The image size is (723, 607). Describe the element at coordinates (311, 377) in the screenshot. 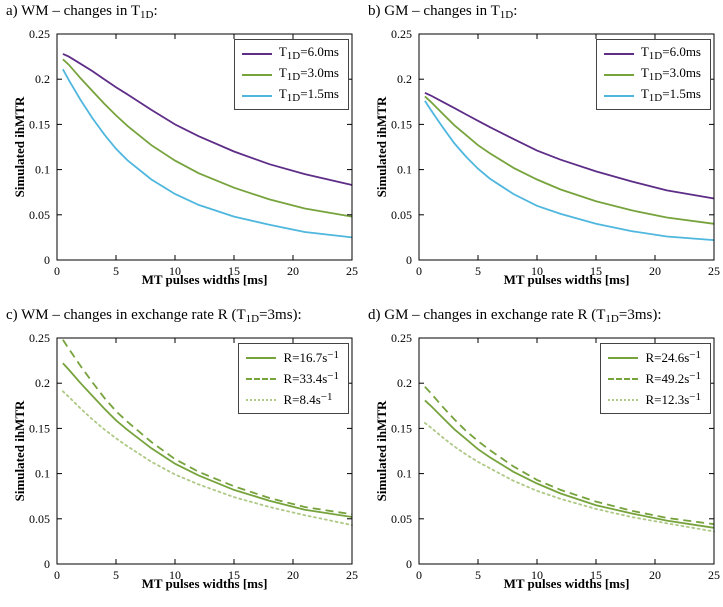

I see `legend-label: R=33.4s−1` at that location.